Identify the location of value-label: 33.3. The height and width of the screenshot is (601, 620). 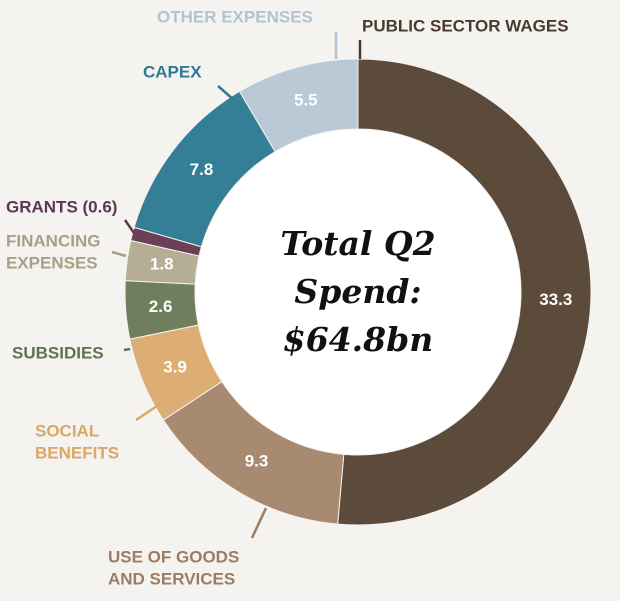
(555, 299).